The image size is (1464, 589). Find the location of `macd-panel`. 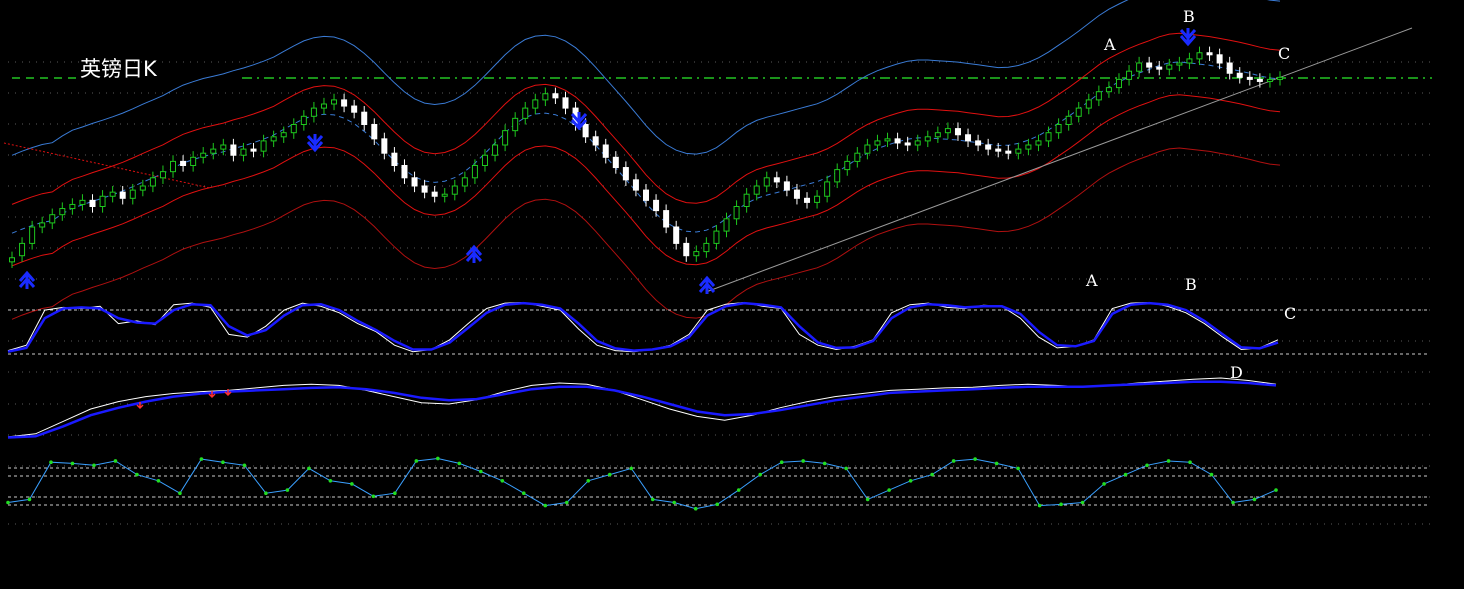

macd-panel is located at coordinates (642, 408).